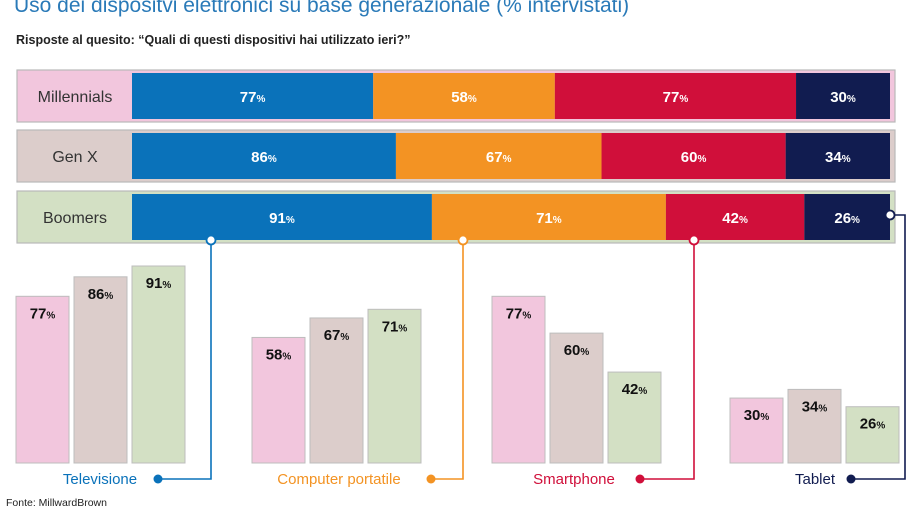 Image resolution: width=920 pixels, height=510 pixels. I want to click on group-bar-computer-genx, so click(336, 390).